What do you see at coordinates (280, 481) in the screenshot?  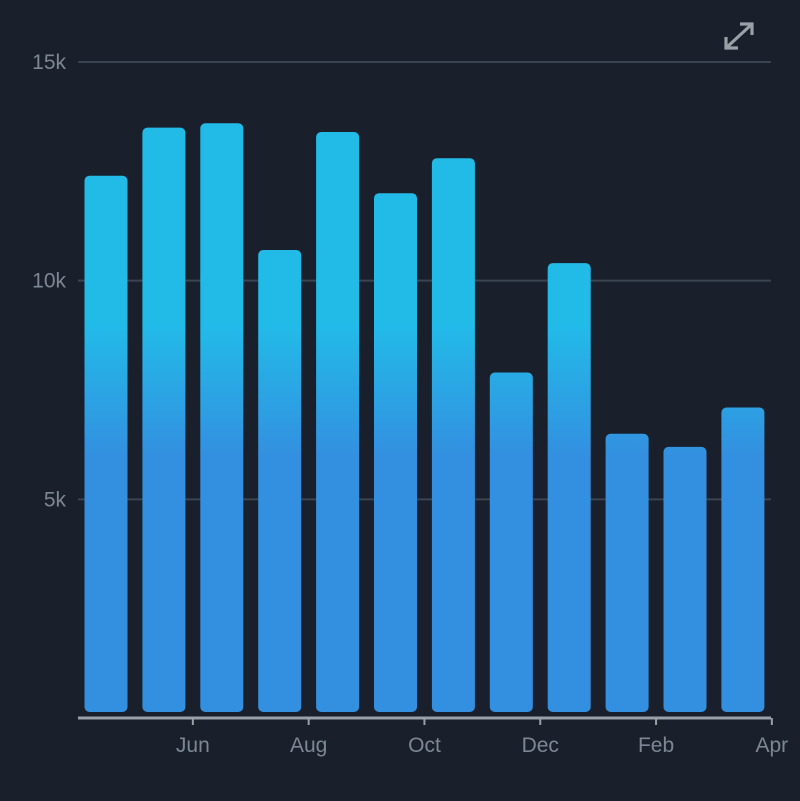 I see `bar-aug` at bounding box center [280, 481].